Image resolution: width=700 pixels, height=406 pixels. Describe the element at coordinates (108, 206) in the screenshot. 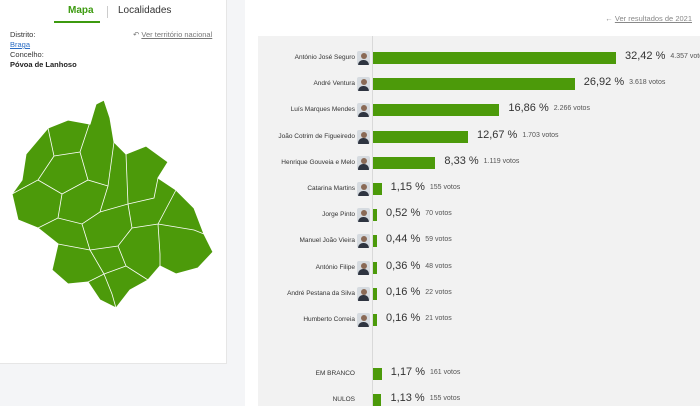

I see `parish-borders` at that location.